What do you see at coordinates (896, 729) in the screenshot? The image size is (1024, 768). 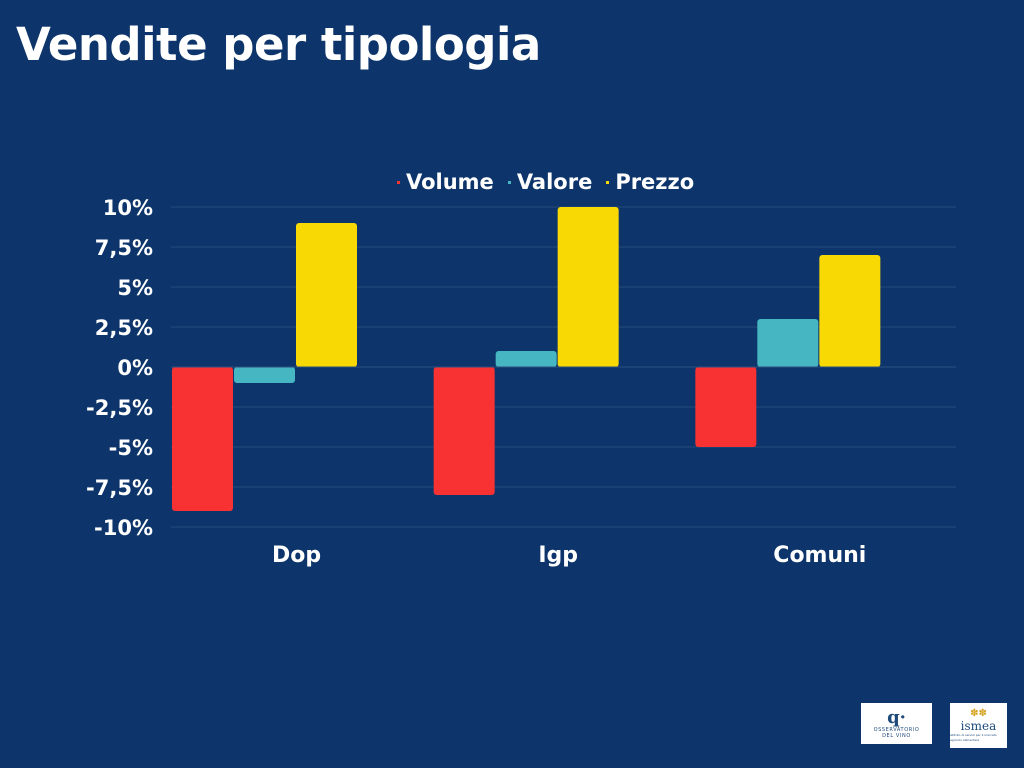 I see `osservatorio-logo-text-1: OSSERVATORIO` at bounding box center [896, 729].